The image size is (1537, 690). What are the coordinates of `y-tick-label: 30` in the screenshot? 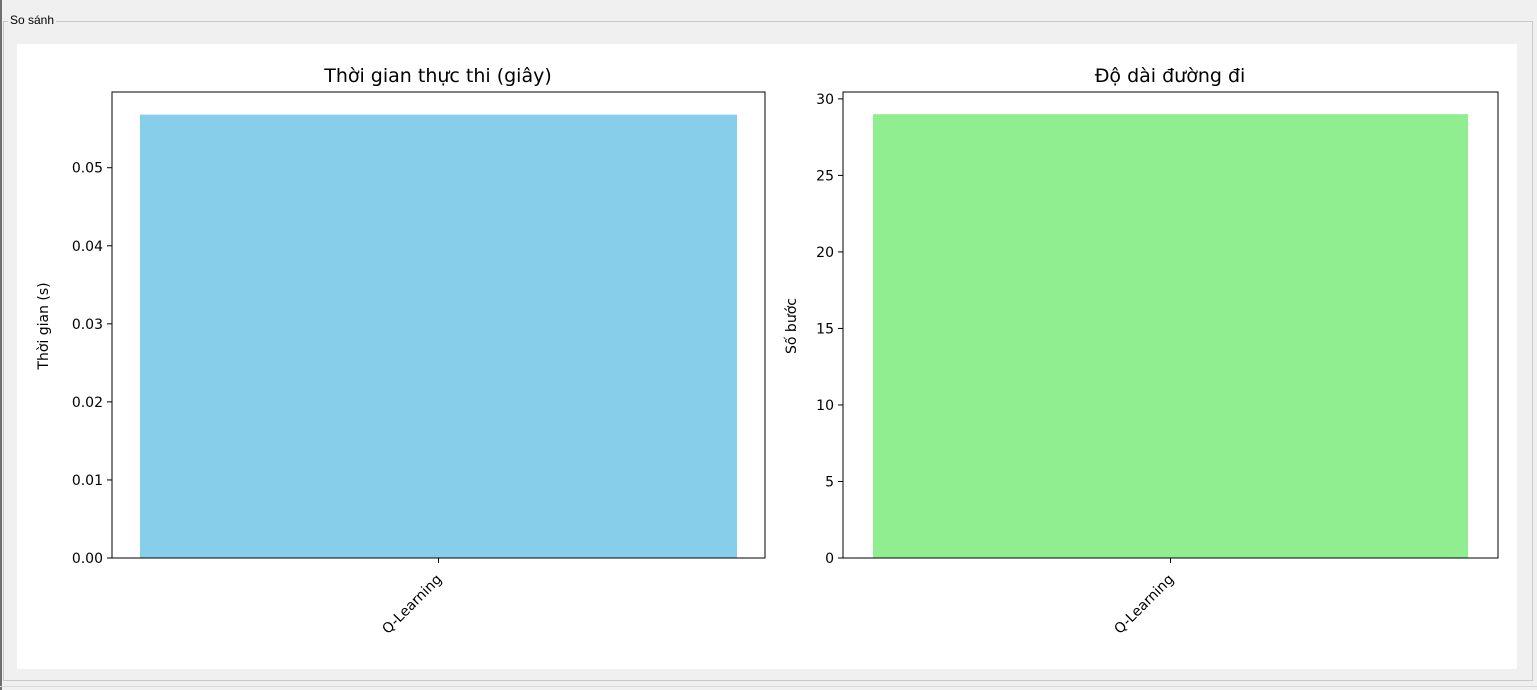 It's located at (825, 100).